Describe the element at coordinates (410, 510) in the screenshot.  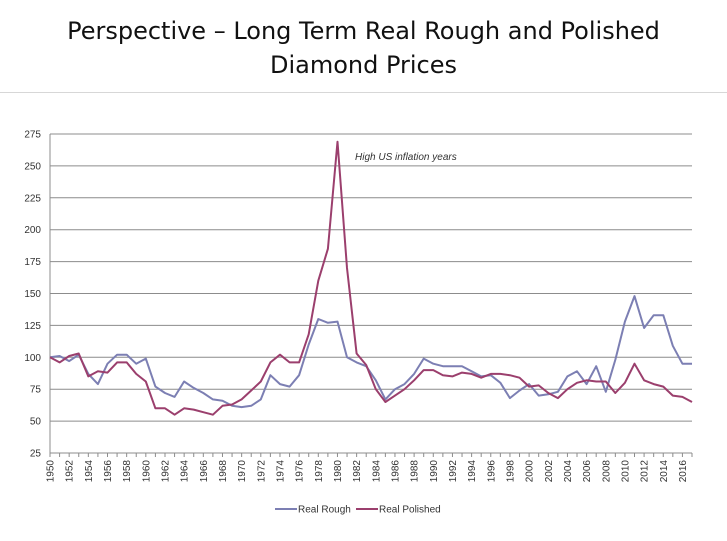
I see `legend-label: Real Polished` at that location.